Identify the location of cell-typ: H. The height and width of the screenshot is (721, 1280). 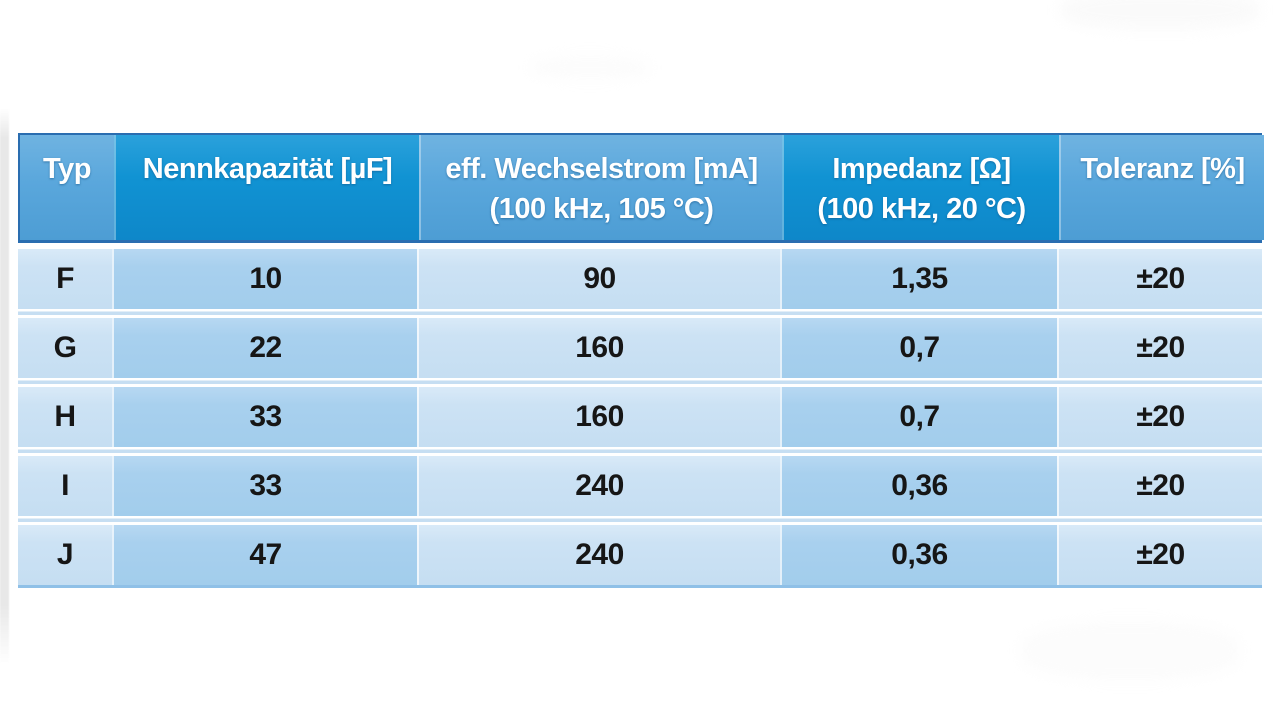
(65, 417).